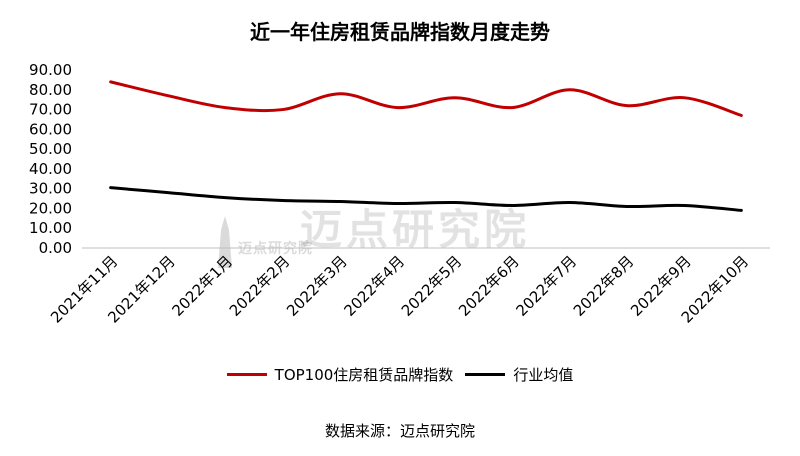 The width and height of the screenshot is (800, 456). What do you see at coordinates (50, 129) in the screenshot?
I see `y-tick-label: 60.00` at bounding box center [50, 129].